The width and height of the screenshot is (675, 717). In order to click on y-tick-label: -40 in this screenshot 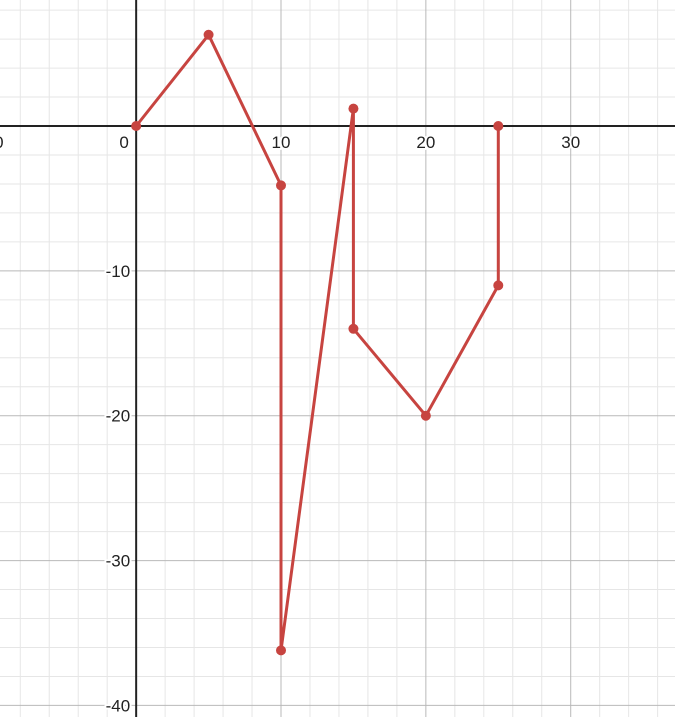, I will do `click(118, 705)`.